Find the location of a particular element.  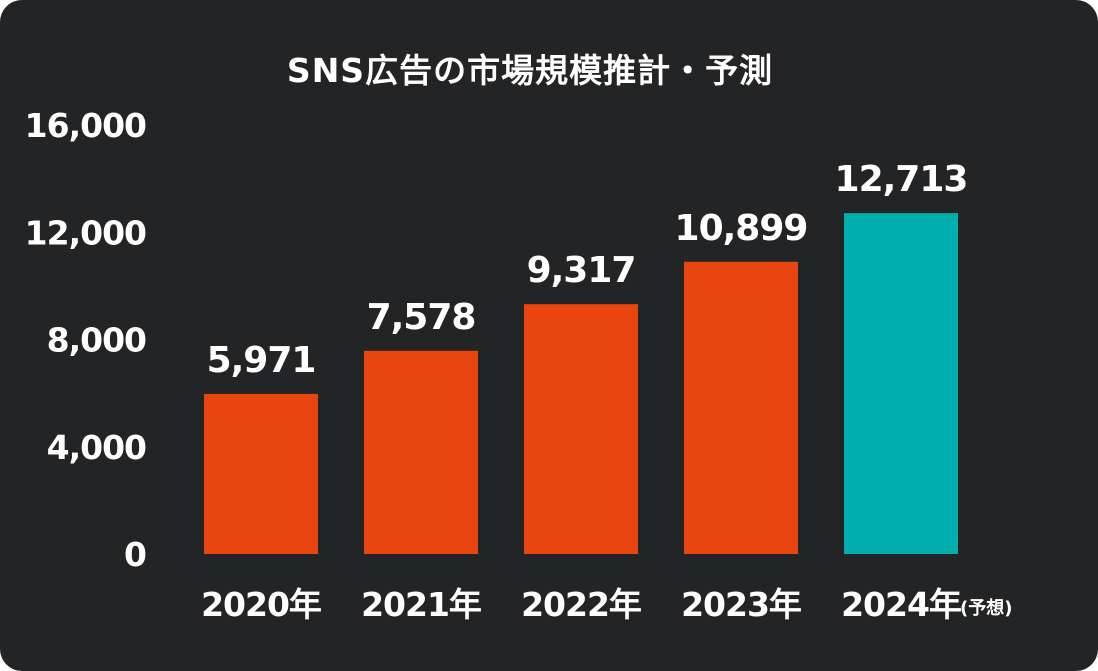

value-label: 10,899 is located at coordinates (741, 228).